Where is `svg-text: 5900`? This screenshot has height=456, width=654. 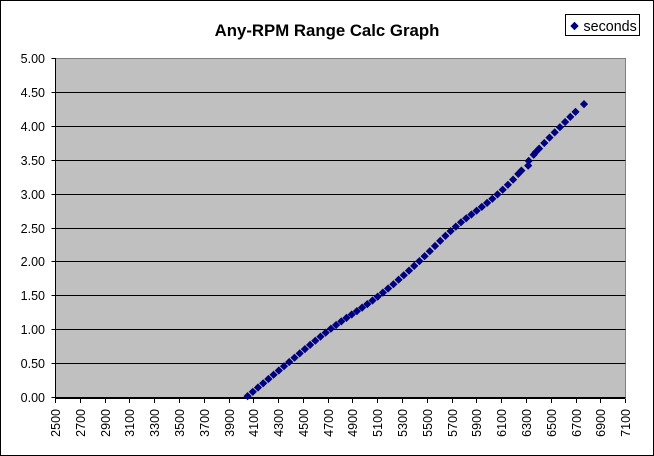
svg-text: 5900 is located at coordinates (477, 423).